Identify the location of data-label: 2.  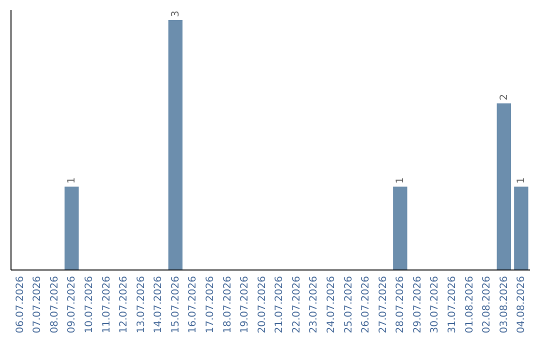
(504, 97).